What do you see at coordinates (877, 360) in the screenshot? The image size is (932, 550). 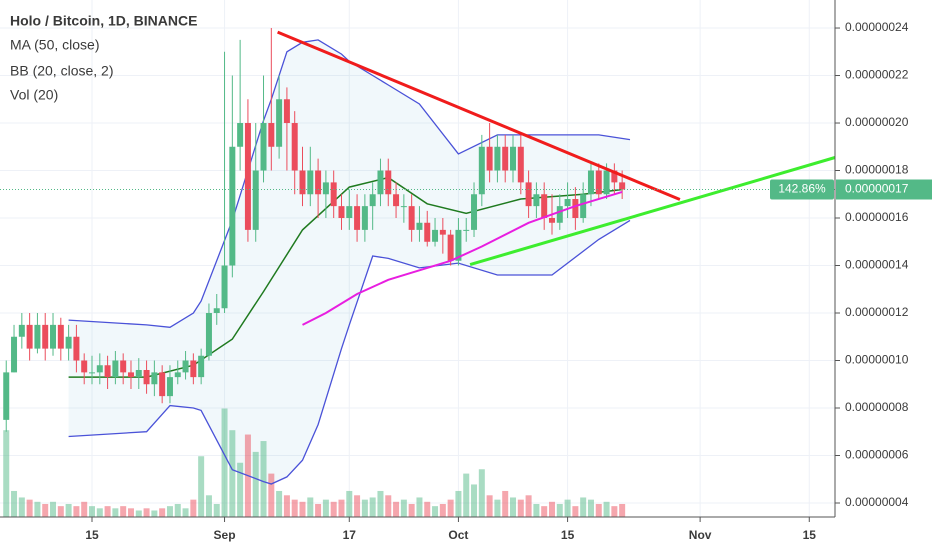 I see `y-tick-label: 0.00000010` at bounding box center [877, 360].